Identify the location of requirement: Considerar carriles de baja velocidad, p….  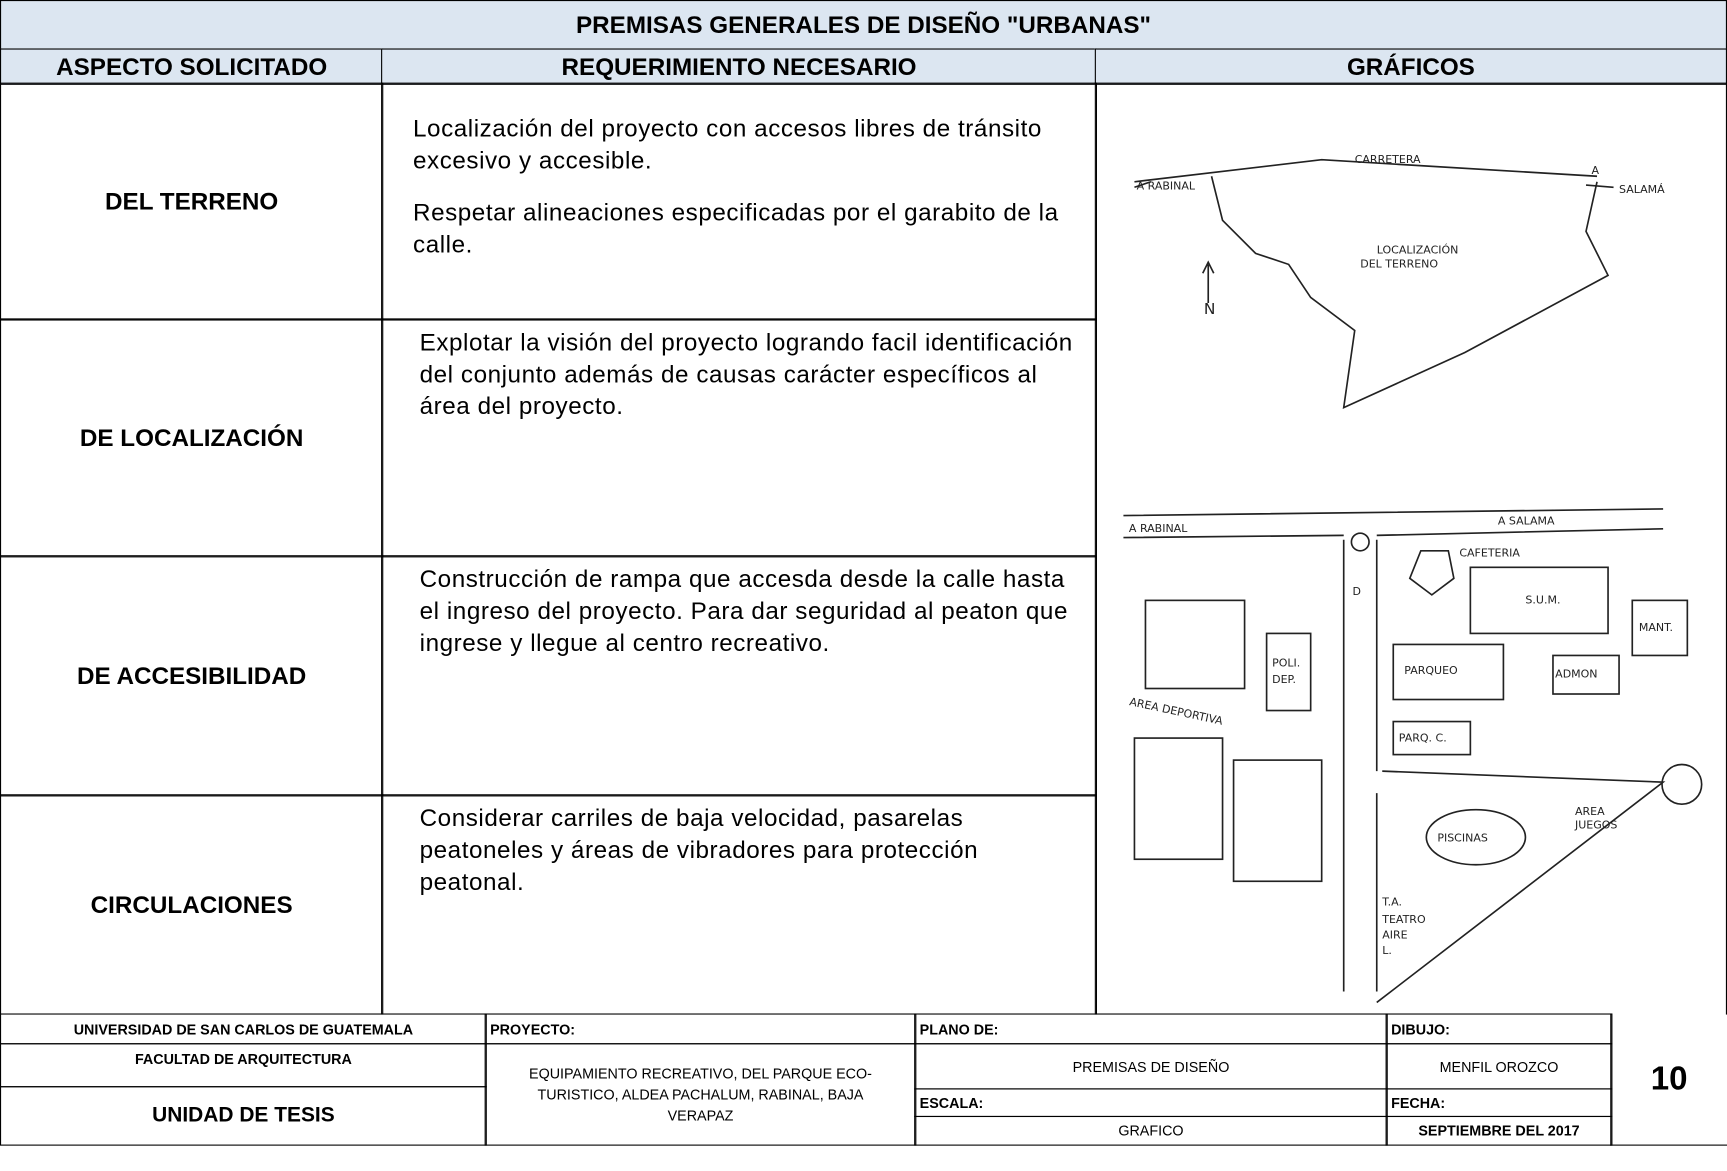
(739, 904).